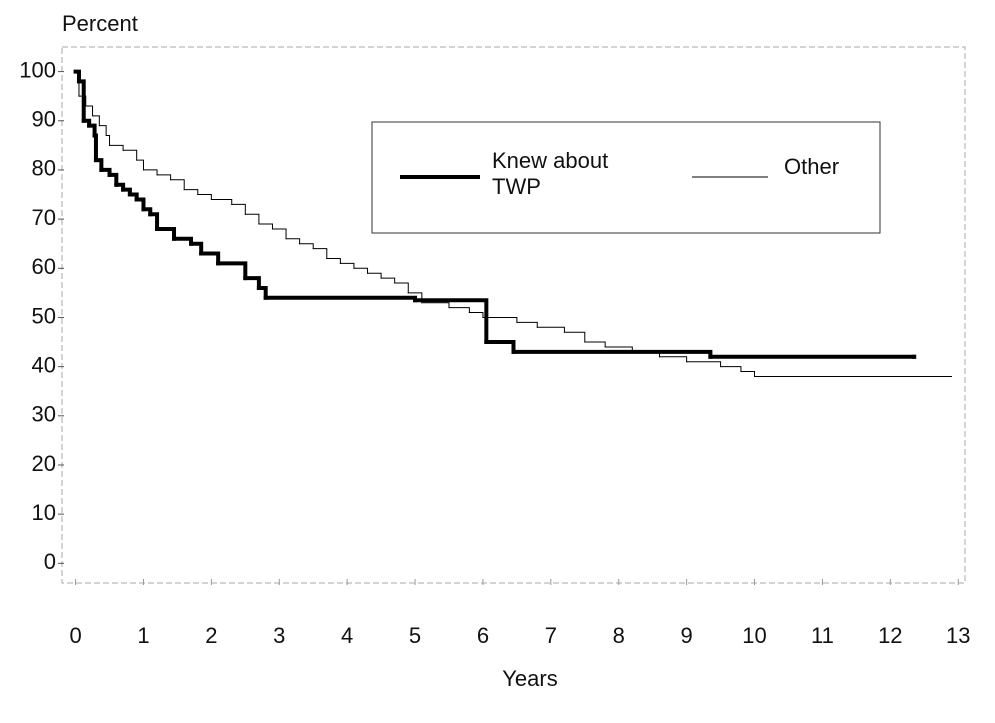 The height and width of the screenshot is (723, 995). What do you see at coordinates (754, 635) in the screenshot?
I see `x-tick-label: 10` at bounding box center [754, 635].